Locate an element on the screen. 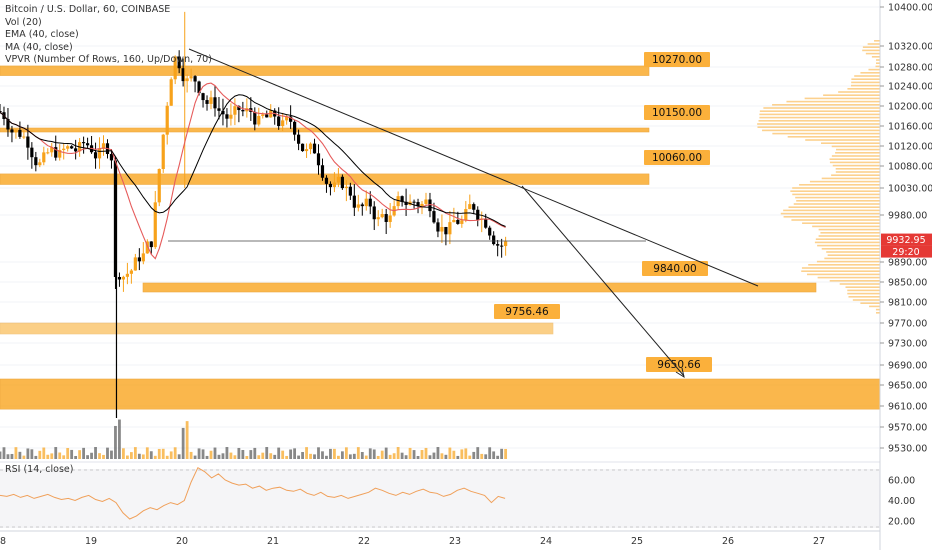 The height and width of the screenshot is (555, 932). level-label: 10060.00 is located at coordinates (677, 158).